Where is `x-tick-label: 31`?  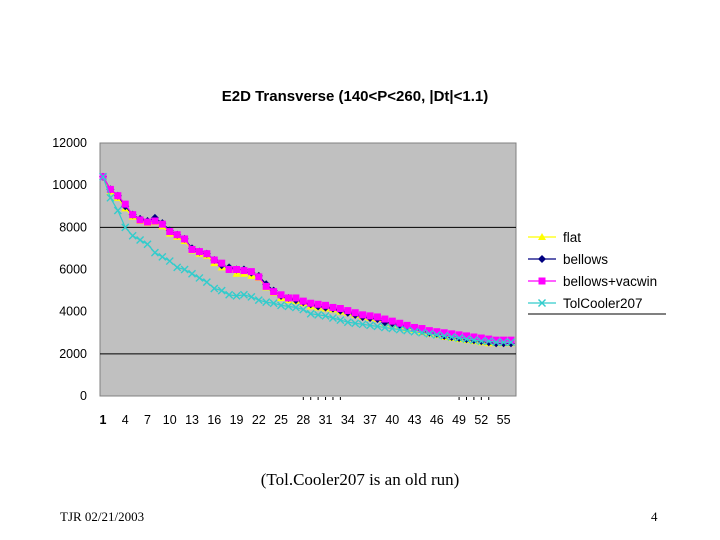
x-tick-label: 31 is located at coordinates (326, 420).